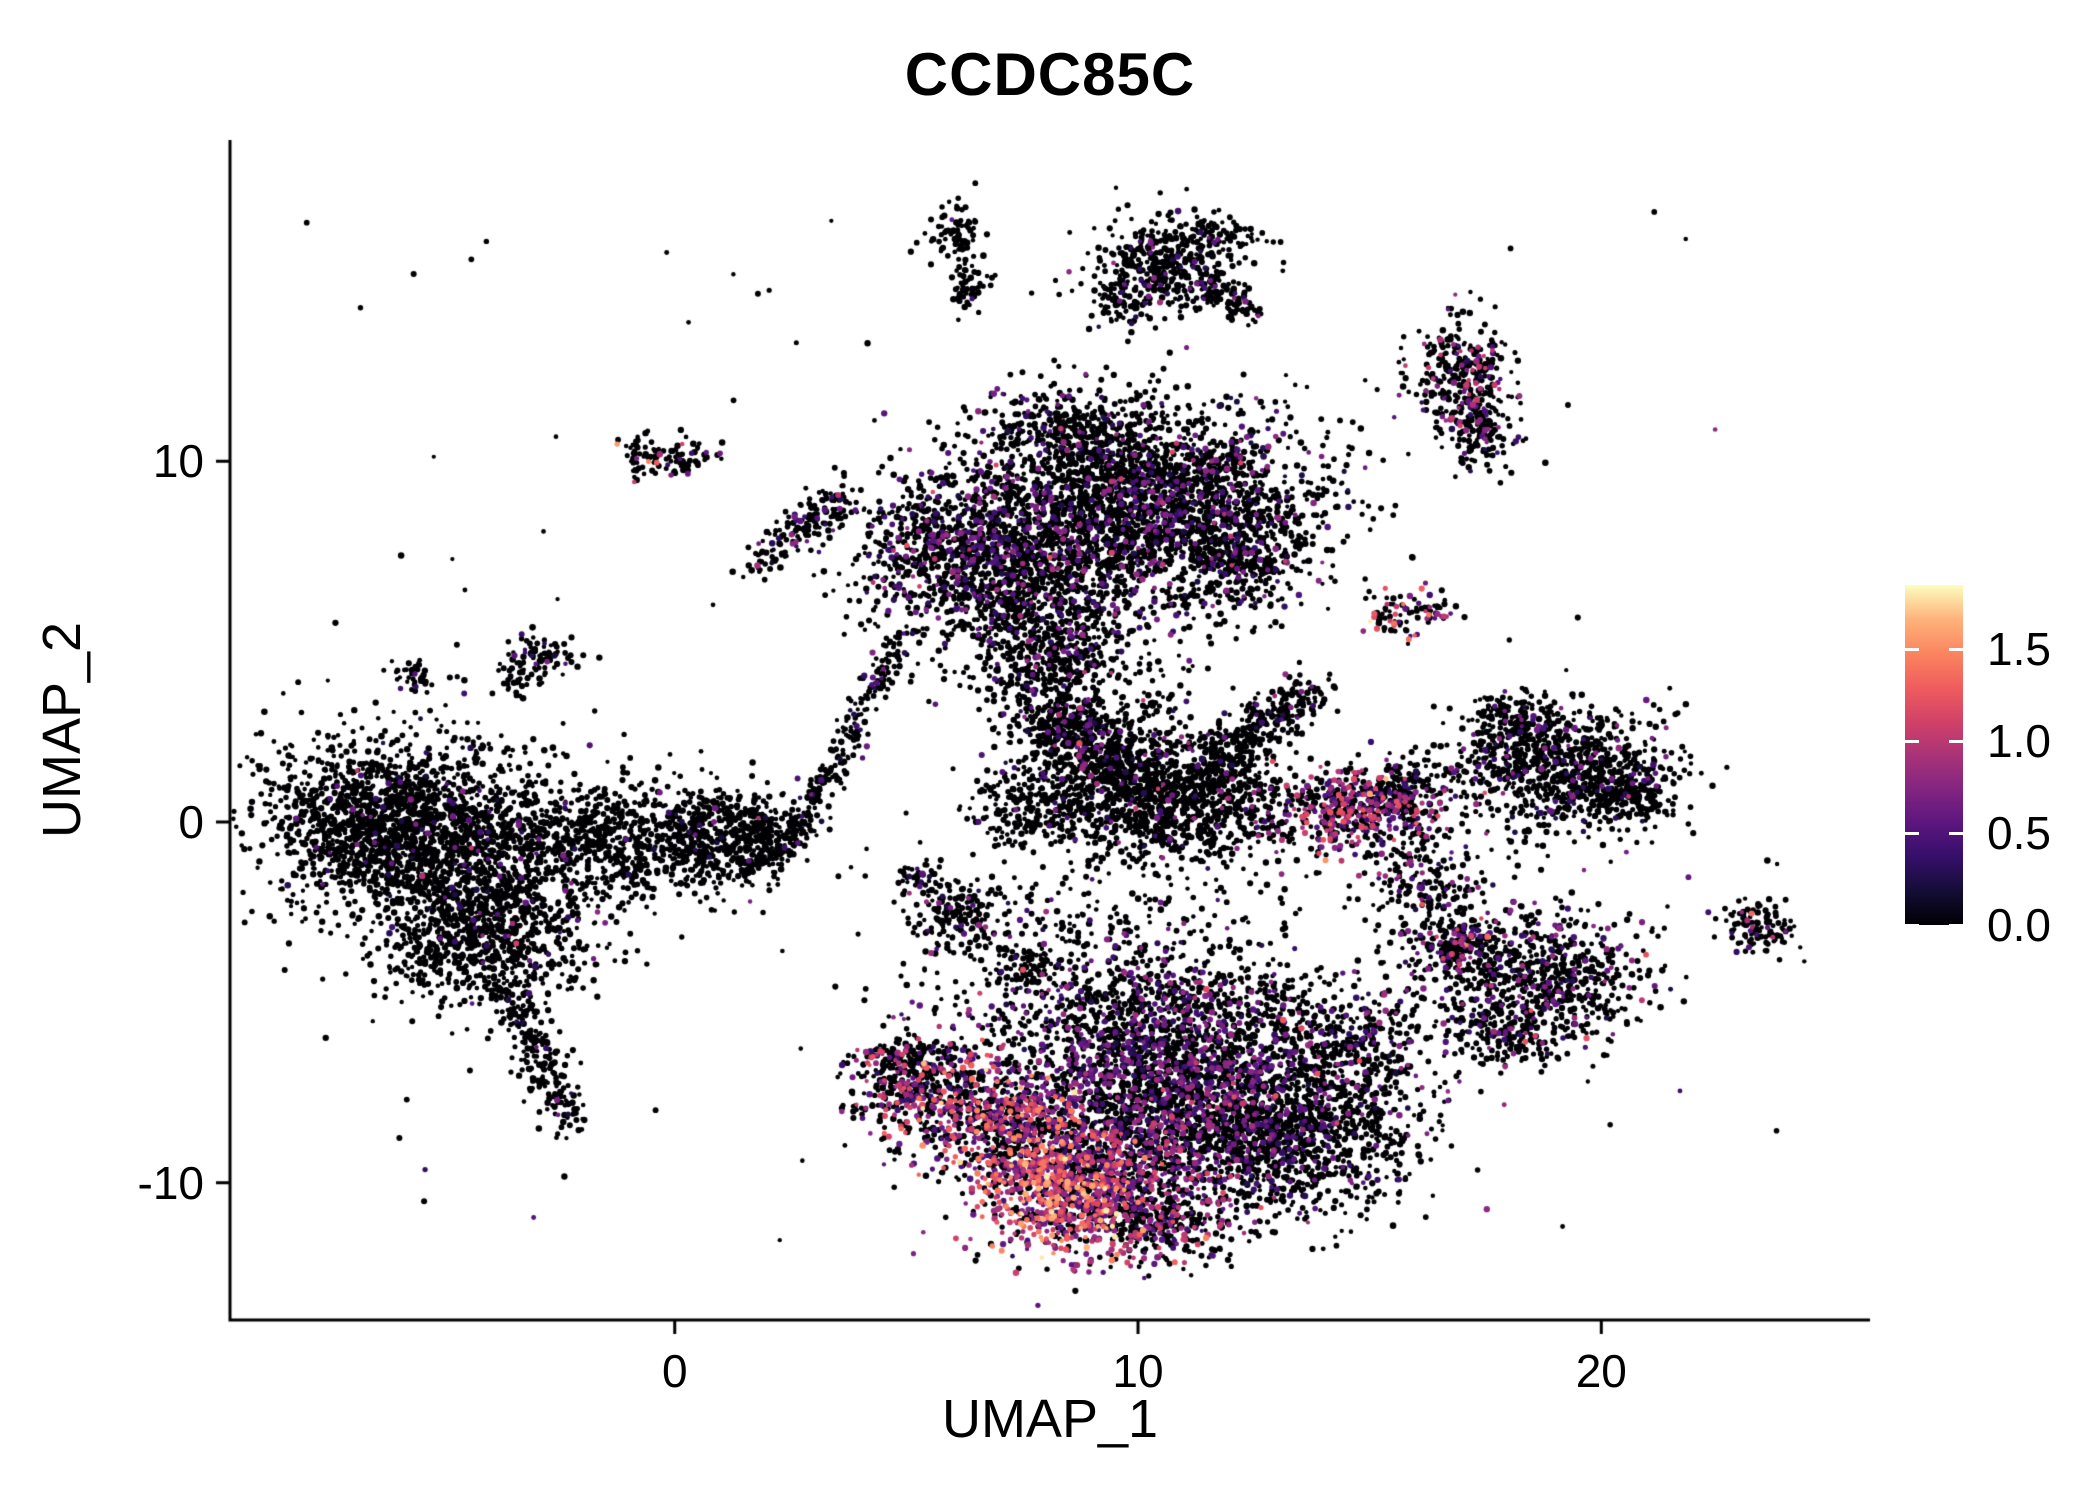 Image resolution: width=2100 pixels, height=1500 pixels. Describe the element at coordinates (178, 461) in the screenshot. I see `y-tick-label: 10` at that location.